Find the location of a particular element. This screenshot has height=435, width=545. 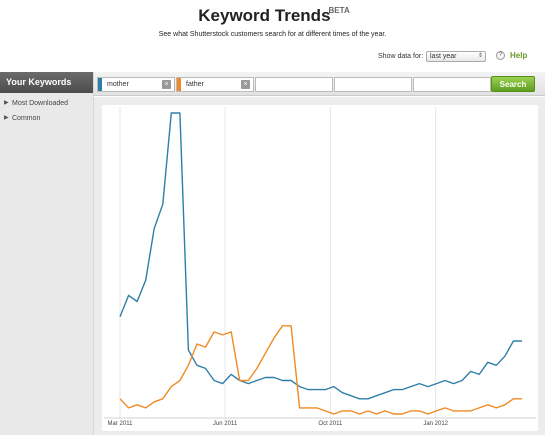

page-header: Keyword TrendsBETA is located at coordinates (272, 16).